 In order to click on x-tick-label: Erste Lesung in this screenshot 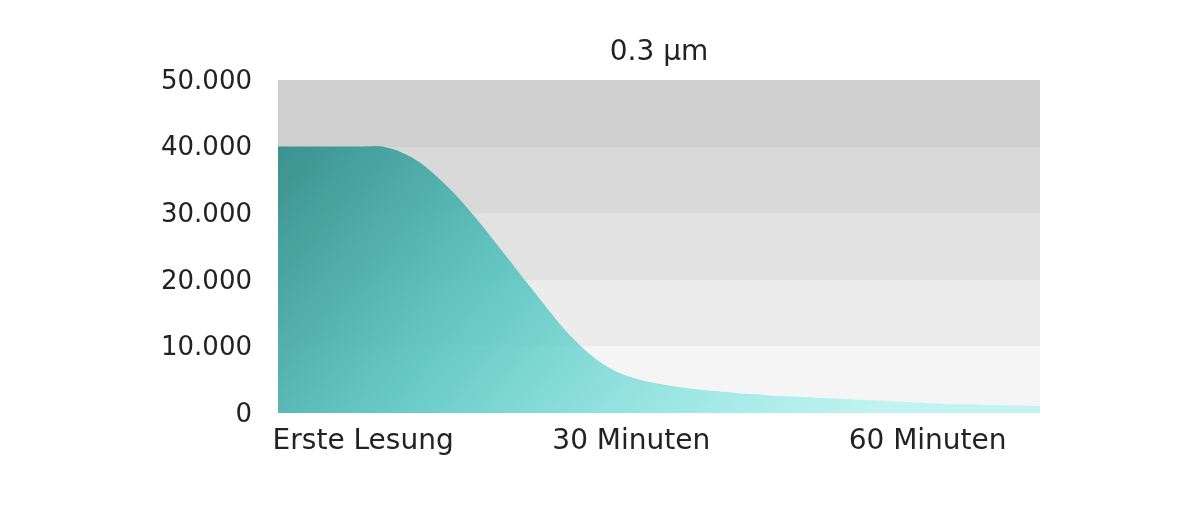, I will do `click(363, 439)`.